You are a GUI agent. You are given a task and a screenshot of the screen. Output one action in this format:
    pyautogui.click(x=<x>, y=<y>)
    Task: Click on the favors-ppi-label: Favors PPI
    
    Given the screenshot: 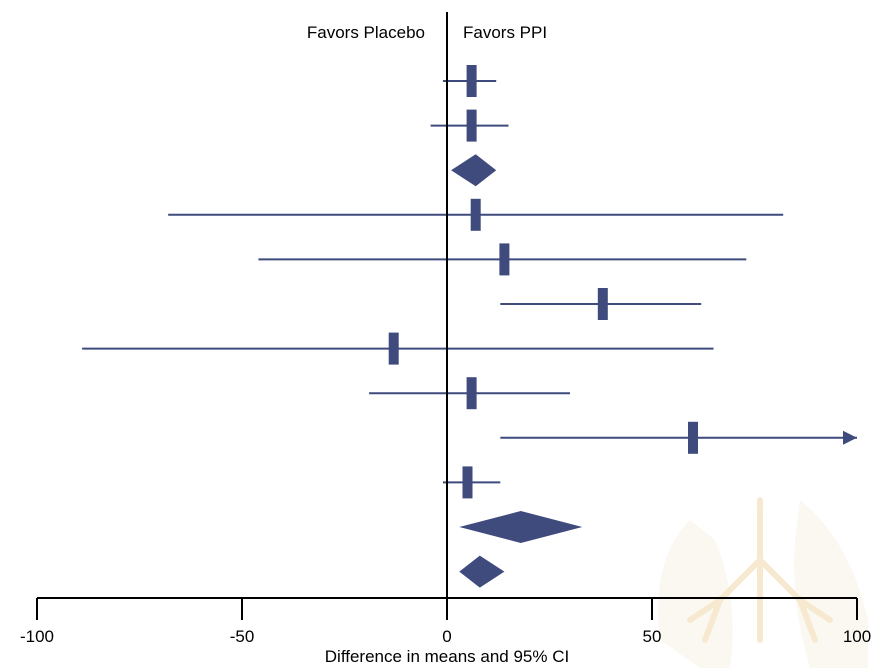 What is the action you would take?
    pyautogui.click(x=505, y=32)
    